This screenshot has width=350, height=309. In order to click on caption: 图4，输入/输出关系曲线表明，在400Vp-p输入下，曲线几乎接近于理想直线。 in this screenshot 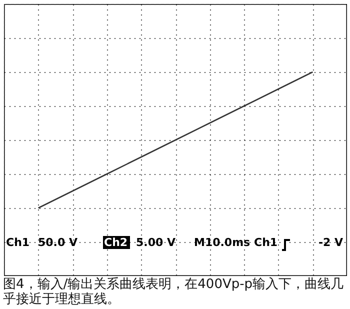, I will do `click(174, 292)`.